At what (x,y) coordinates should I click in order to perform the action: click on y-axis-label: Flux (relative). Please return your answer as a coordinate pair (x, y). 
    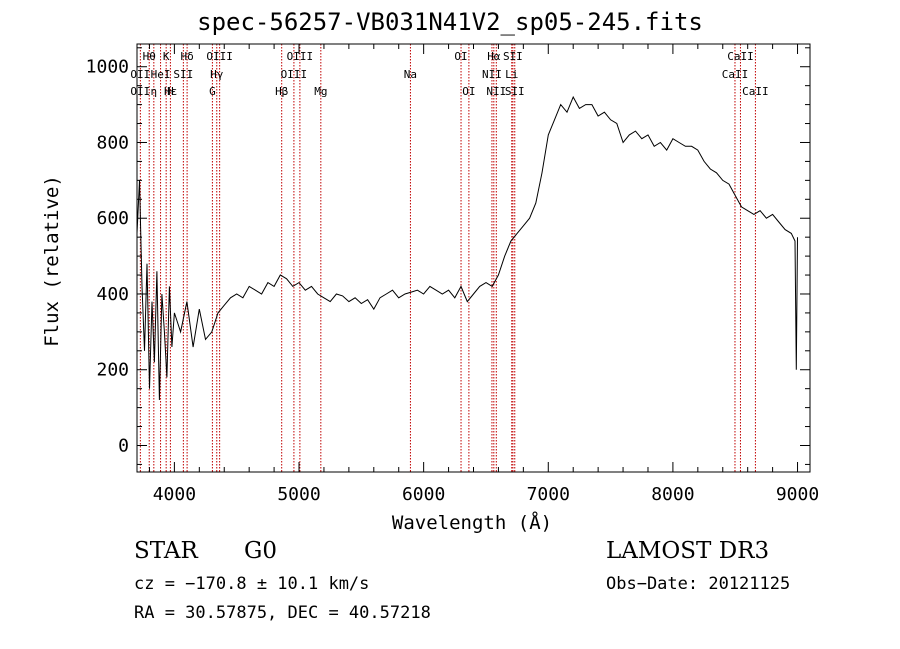
    Looking at the image, I should click on (52, 261).